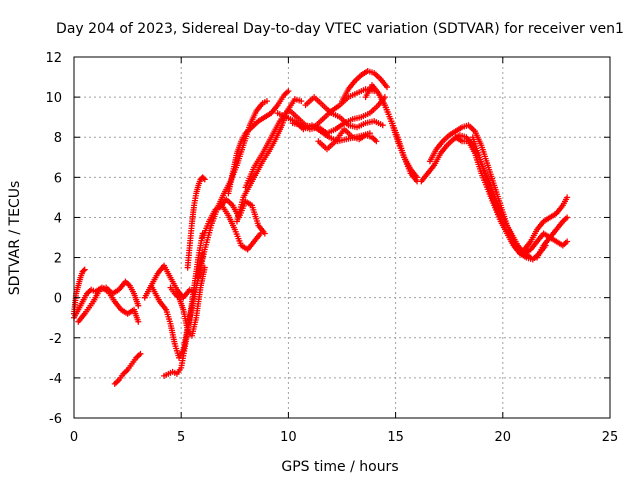 Image resolution: width=640 pixels, height=480 pixels. What do you see at coordinates (58, 138) in the screenshot?
I see `y-tick-label: 8` at bounding box center [58, 138].